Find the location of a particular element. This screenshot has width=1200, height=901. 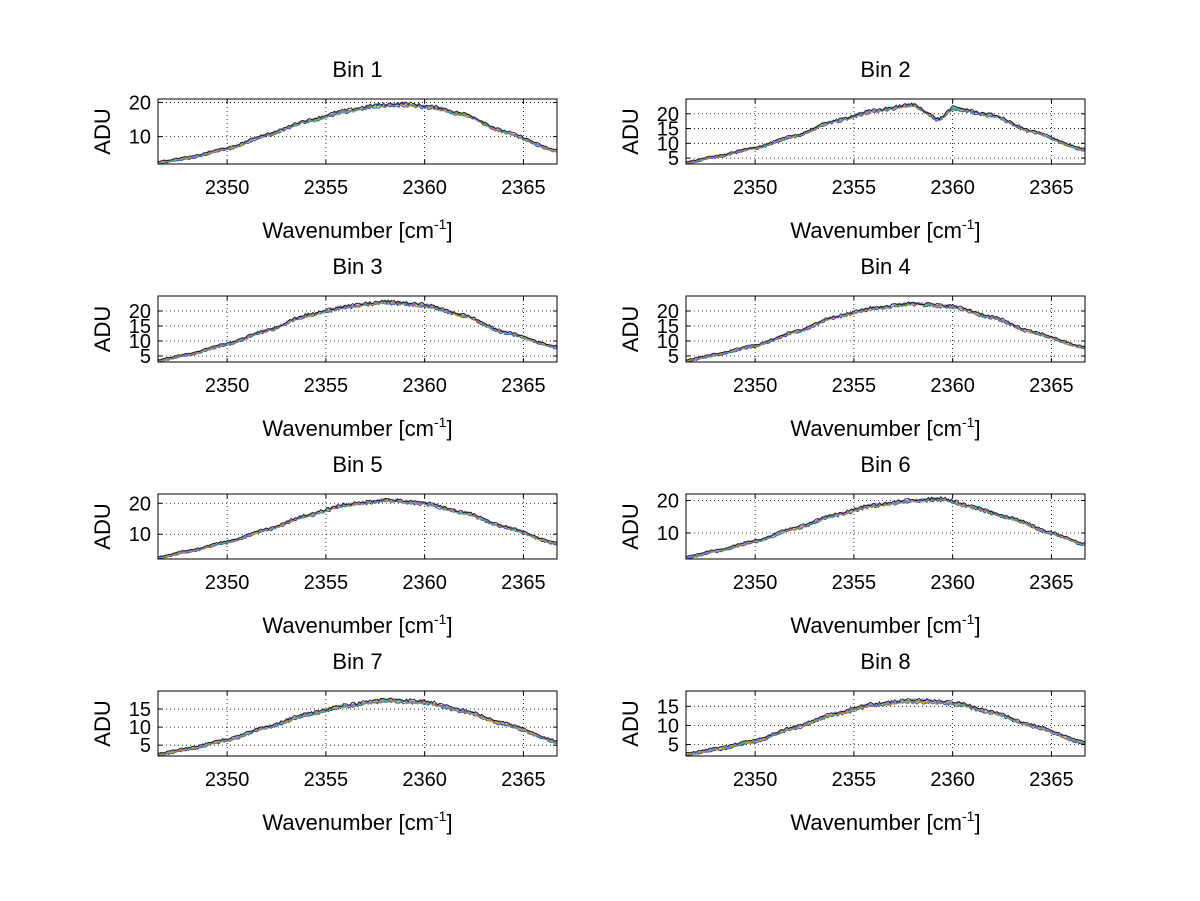

subplot-title: Bin 5 is located at coordinates (357, 464).